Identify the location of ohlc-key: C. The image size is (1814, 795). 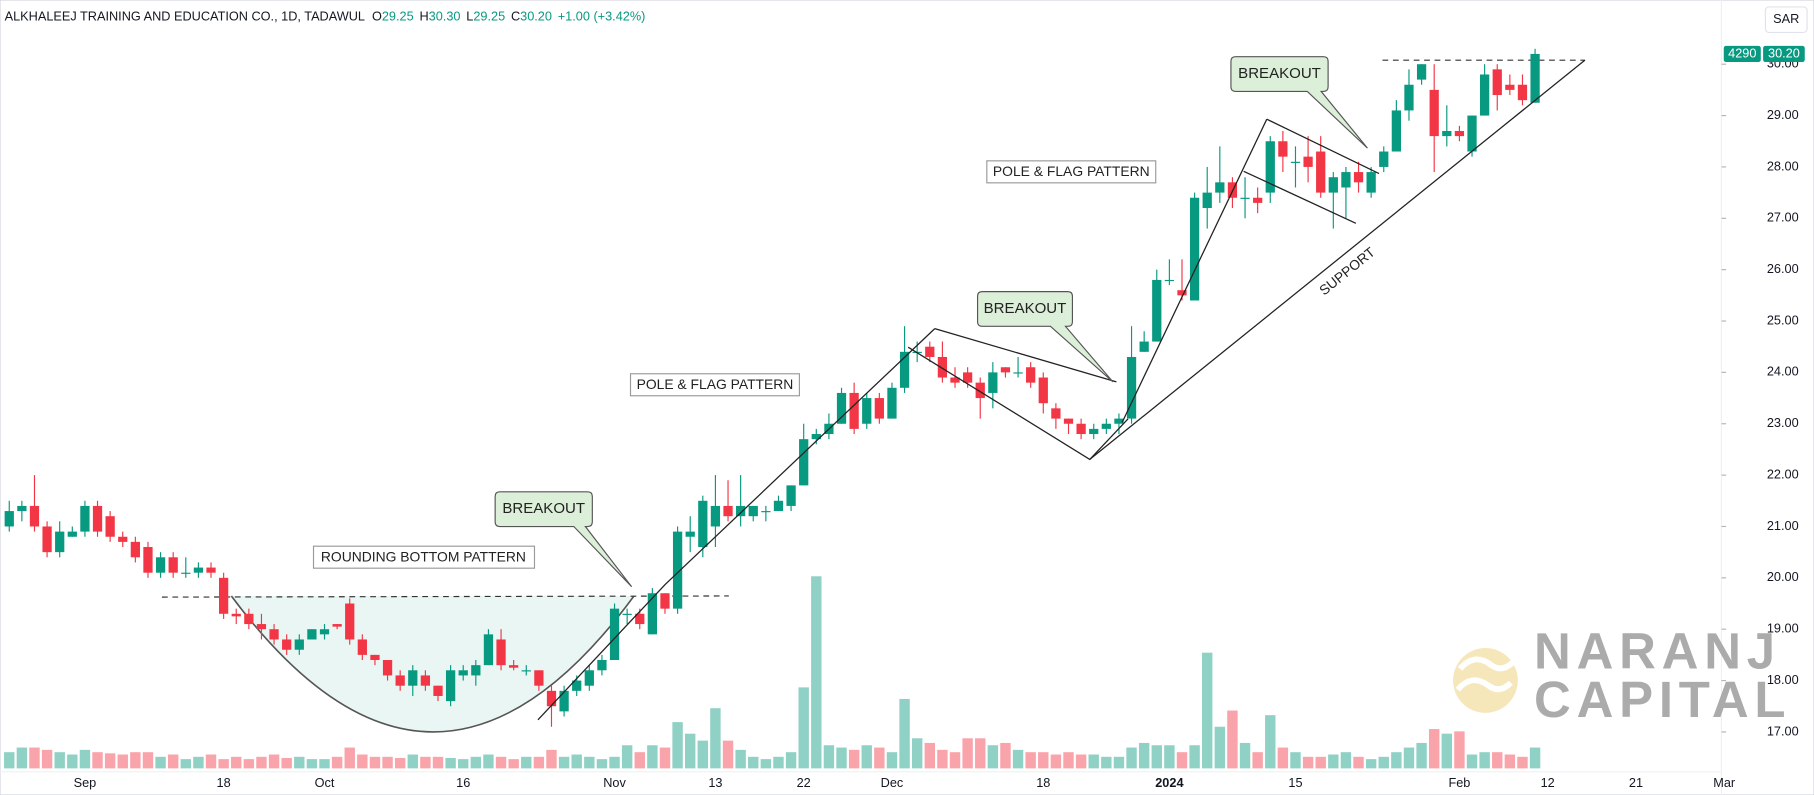
(515, 16).